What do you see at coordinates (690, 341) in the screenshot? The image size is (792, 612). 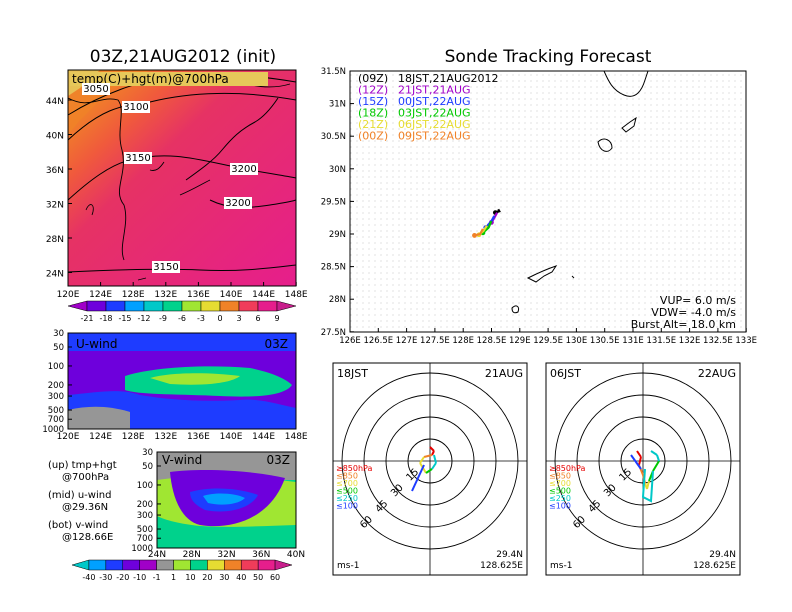 I see `track-x-tick: 132E` at bounding box center [690, 341].